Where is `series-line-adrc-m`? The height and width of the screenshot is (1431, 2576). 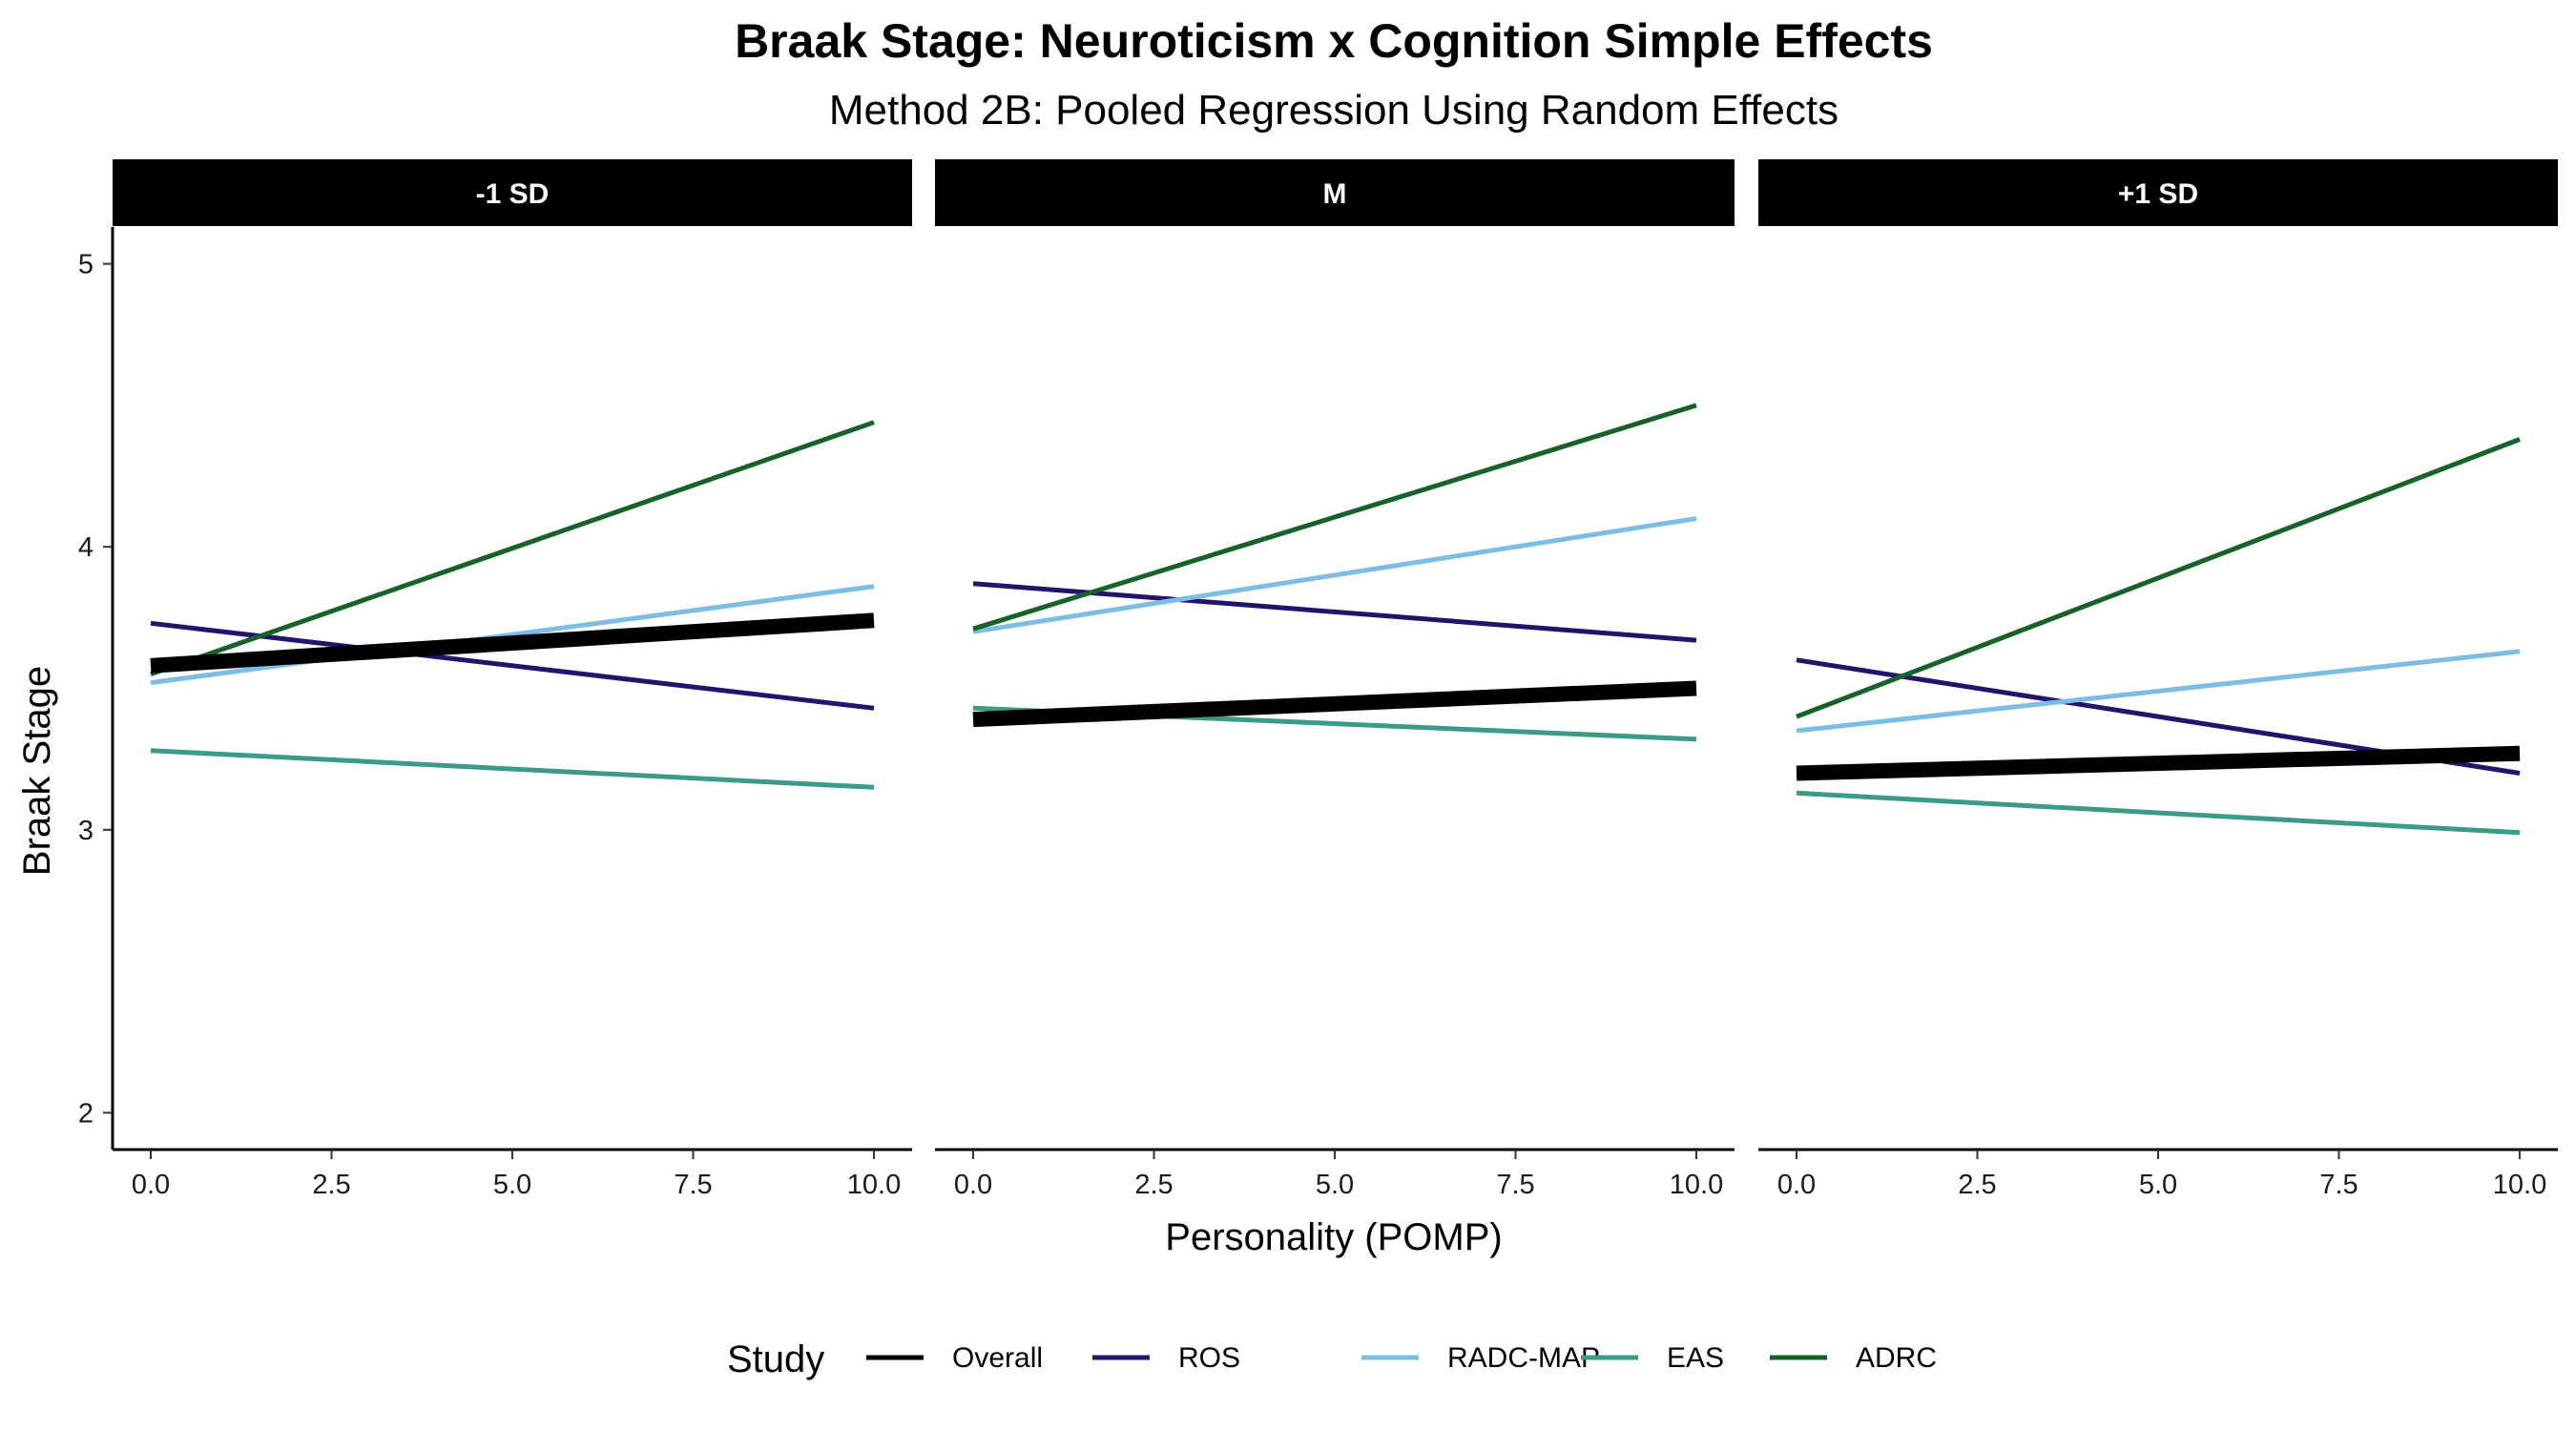 series-line-adrc-m is located at coordinates (1334, 517).